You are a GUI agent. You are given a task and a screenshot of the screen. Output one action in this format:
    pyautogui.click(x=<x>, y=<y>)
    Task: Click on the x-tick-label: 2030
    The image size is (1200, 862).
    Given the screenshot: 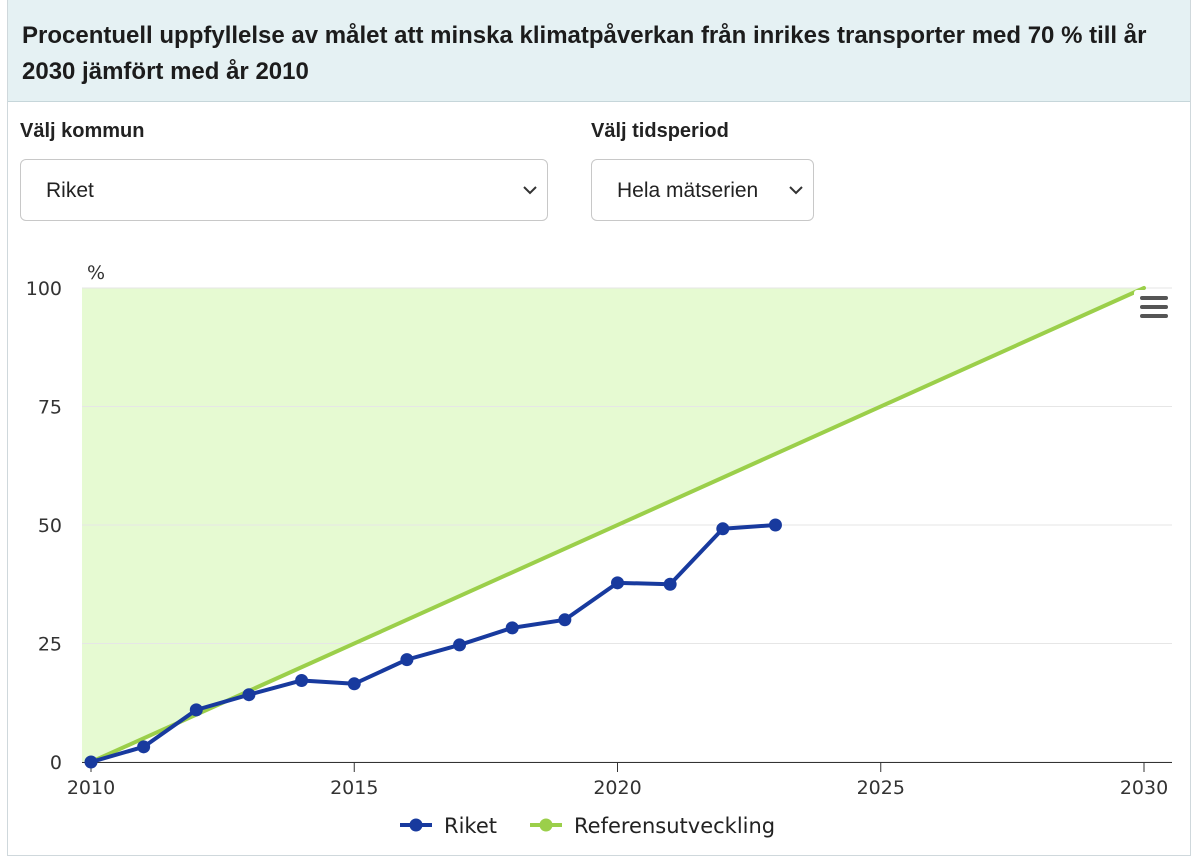 What is the action you would take?
    pyautogui.click(x=1144, y=788)
    